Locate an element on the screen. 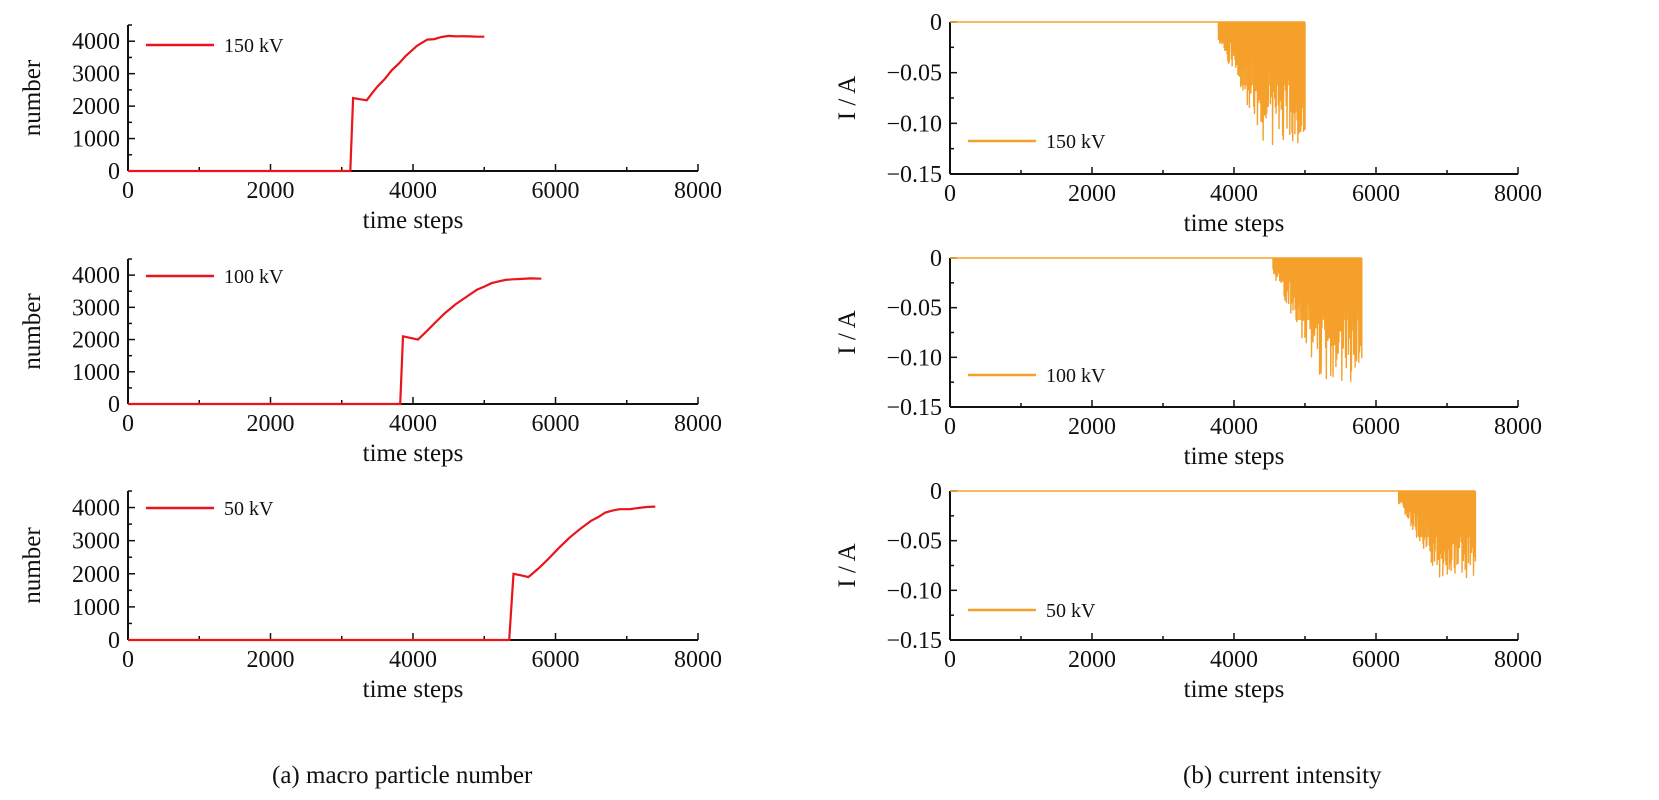  caption-macro-particle-number: (a) macro particle number is located at coordinates (402, 775).